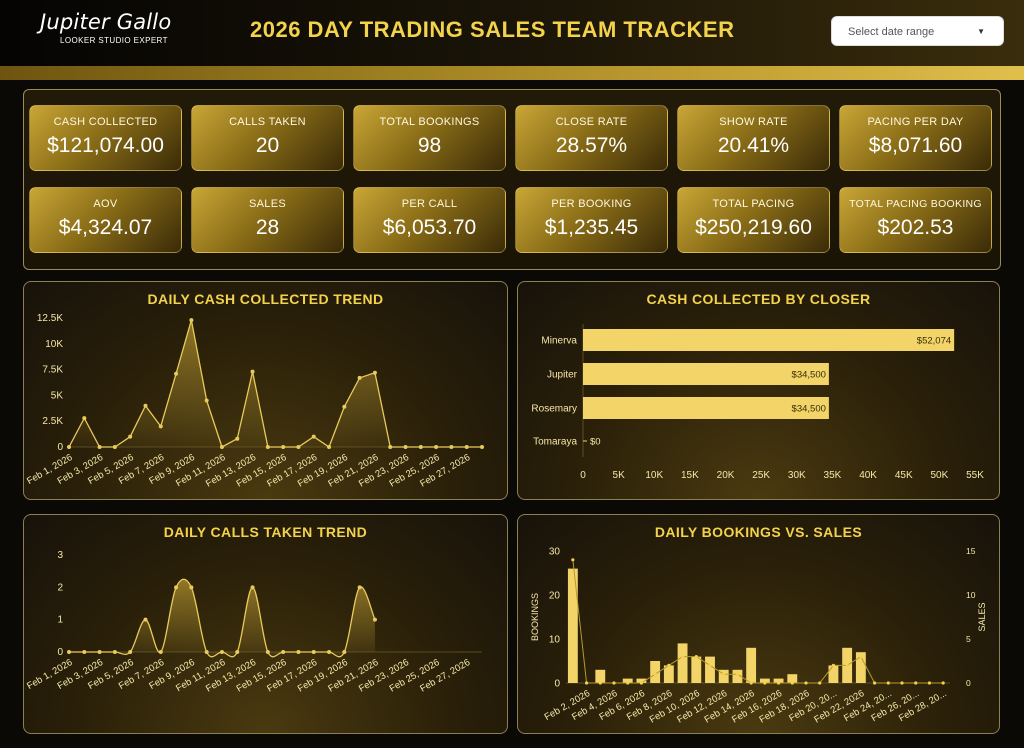 The image size is (1024, 748). I want to click on kpi-value: $202.53, so click(915, 227).